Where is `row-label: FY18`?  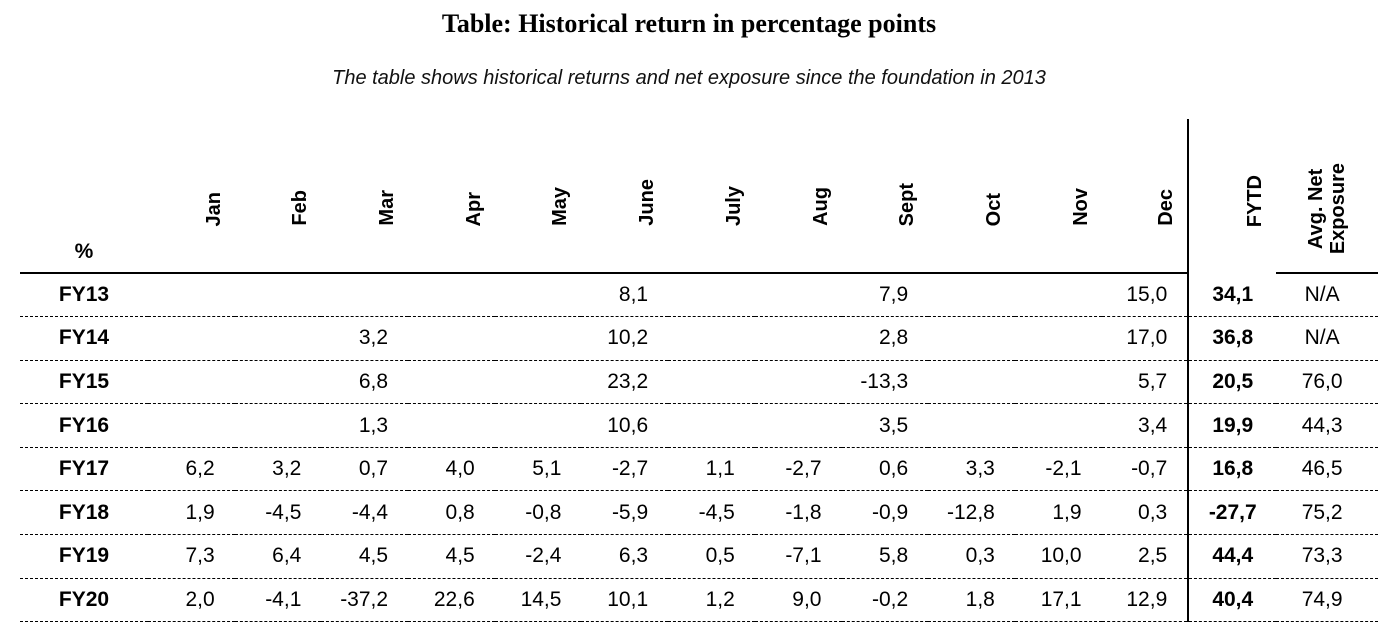 row-label: FY18 is located at coordinates (84, 513).